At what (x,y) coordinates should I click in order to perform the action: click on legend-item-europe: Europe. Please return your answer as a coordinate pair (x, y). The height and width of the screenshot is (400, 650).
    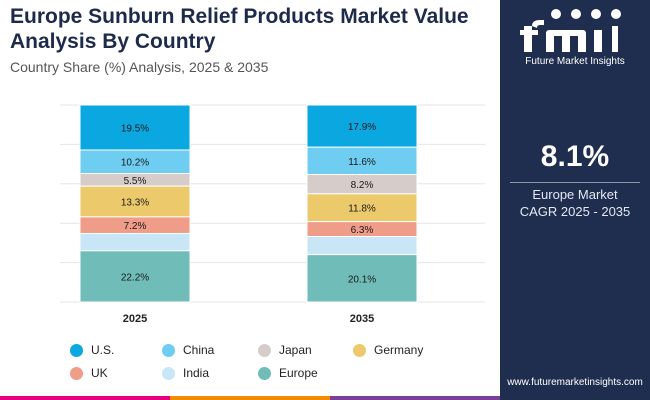
    Looking at the image, I should click on (288, 373).